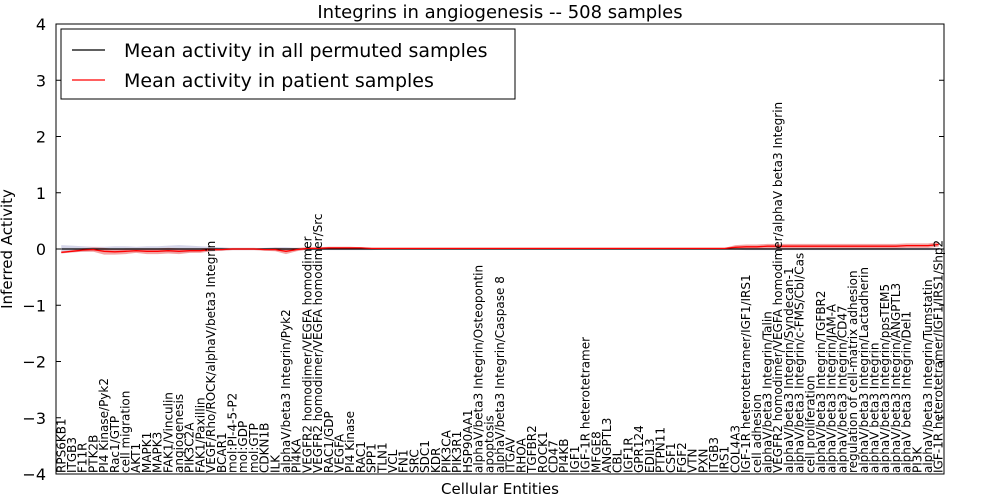 This screenshot has height=500, width=1000. Describe the element at coordinates (200, 435) in the screenshot. I see `x-tick-label: FAK1/Paxillin` at that location.